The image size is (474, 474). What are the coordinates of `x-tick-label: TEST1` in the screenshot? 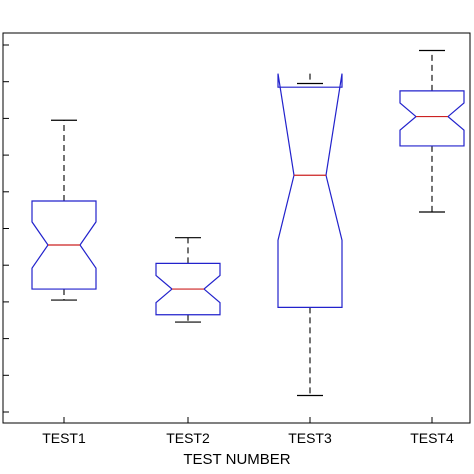 It's located at (64, 438).